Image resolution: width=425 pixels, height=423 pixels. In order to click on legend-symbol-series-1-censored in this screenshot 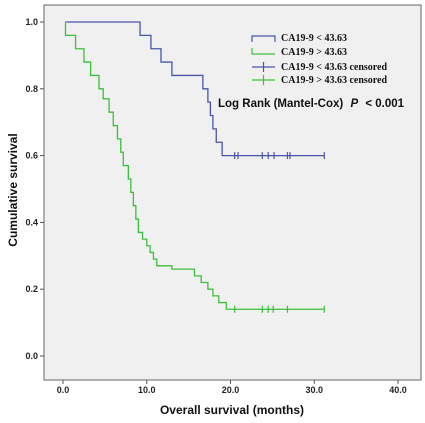, I will do `click(263, 67)`.